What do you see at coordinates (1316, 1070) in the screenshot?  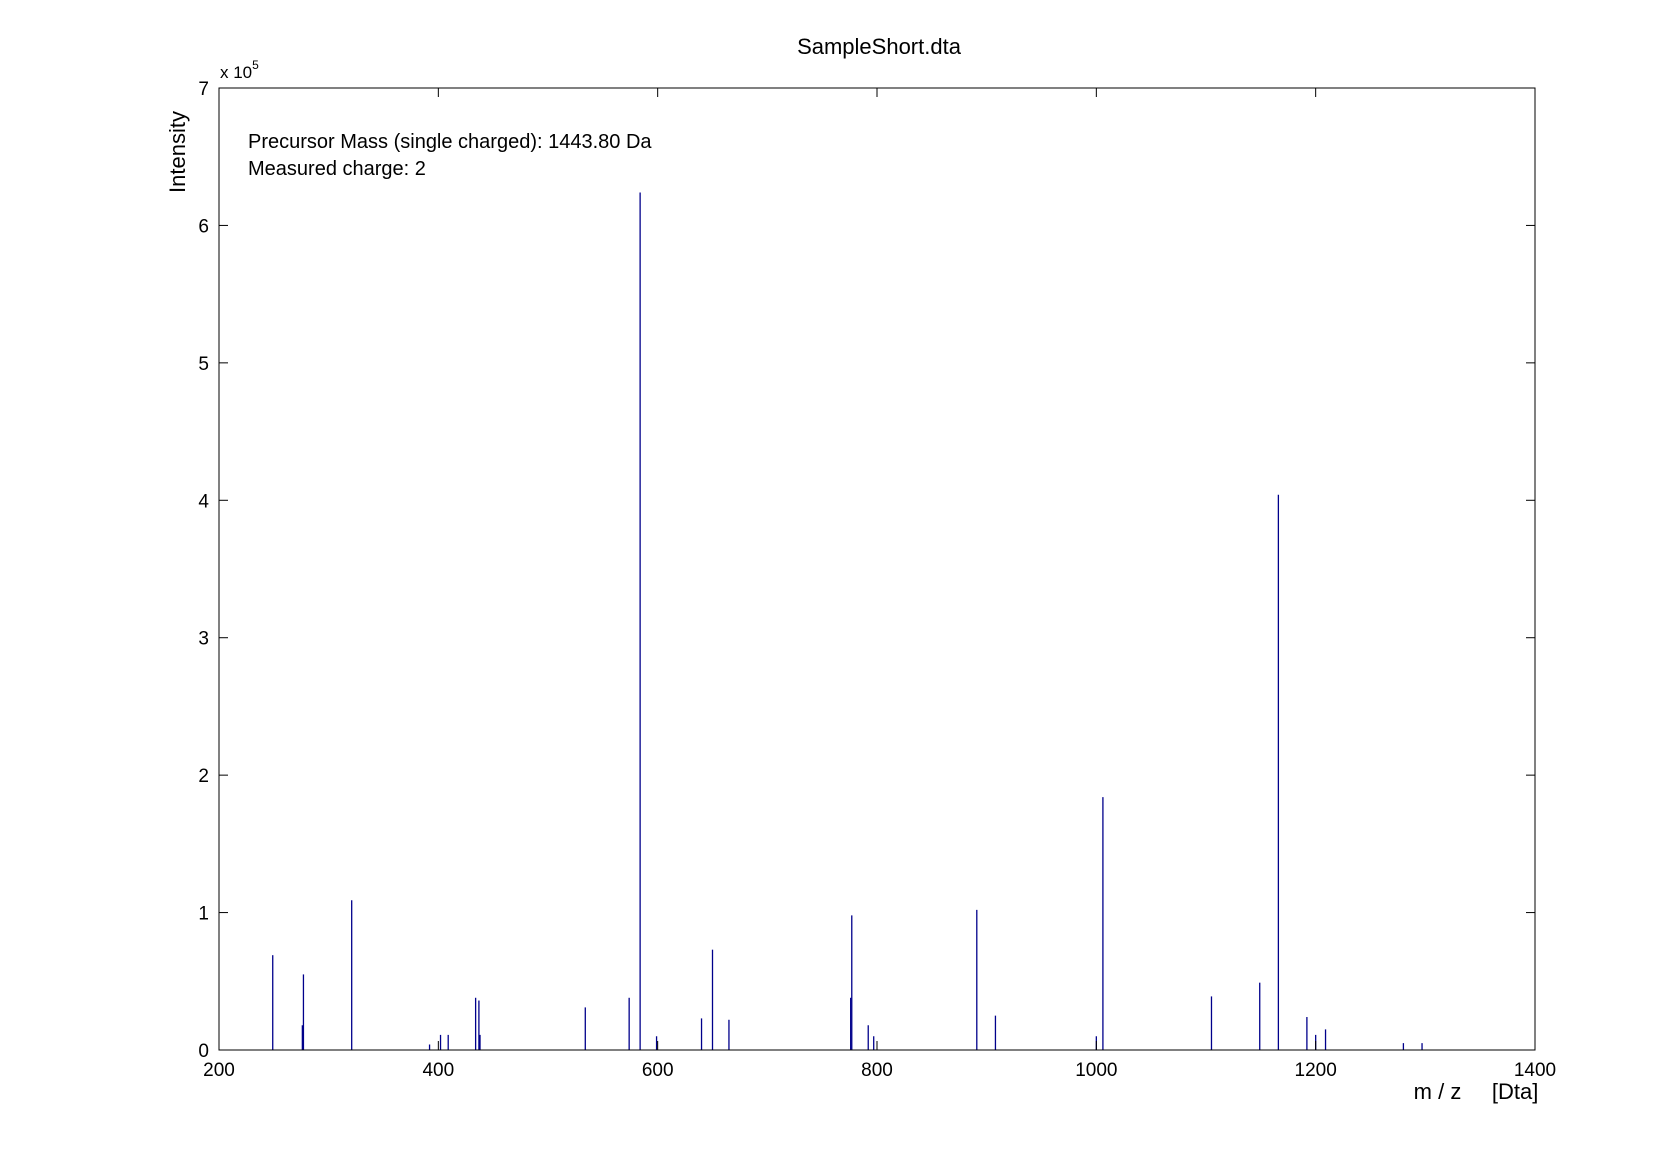 I see `x-tick-label-5: 1200` at bounding box center [1316, 1070].